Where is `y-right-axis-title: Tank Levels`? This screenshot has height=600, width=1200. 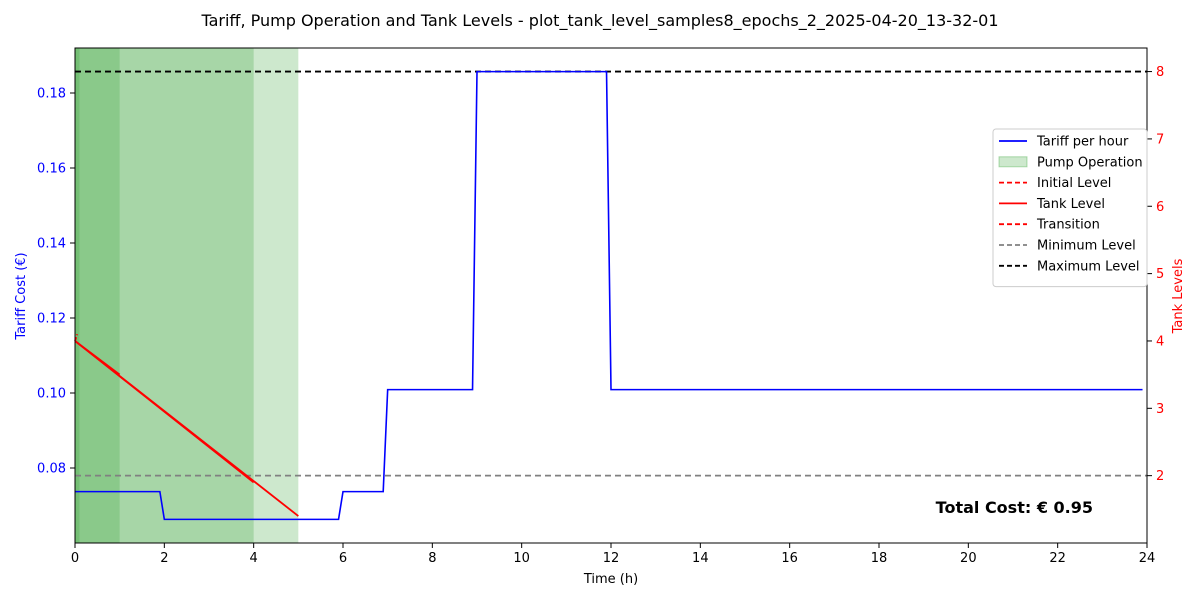 y-right-axis-title: Tank Levels is located at coordinates (1178, 296).